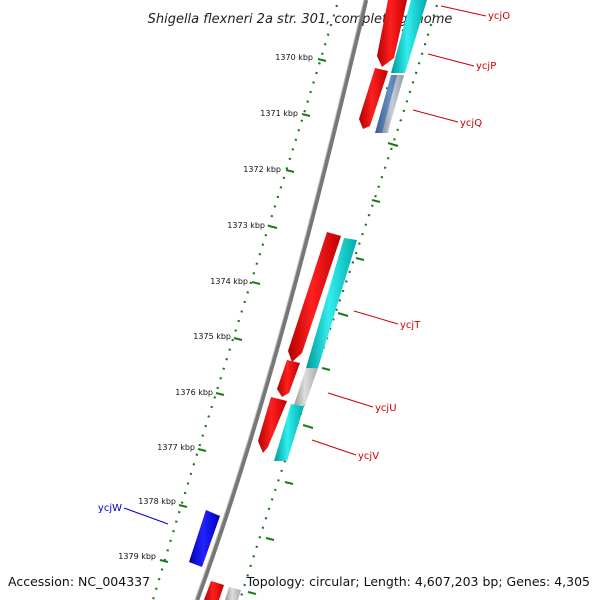  What do you see at coordinates (386, 408) in the screenshot?
I see `gene-label-ycjU: ycjU` at bounding box center [386, 408].